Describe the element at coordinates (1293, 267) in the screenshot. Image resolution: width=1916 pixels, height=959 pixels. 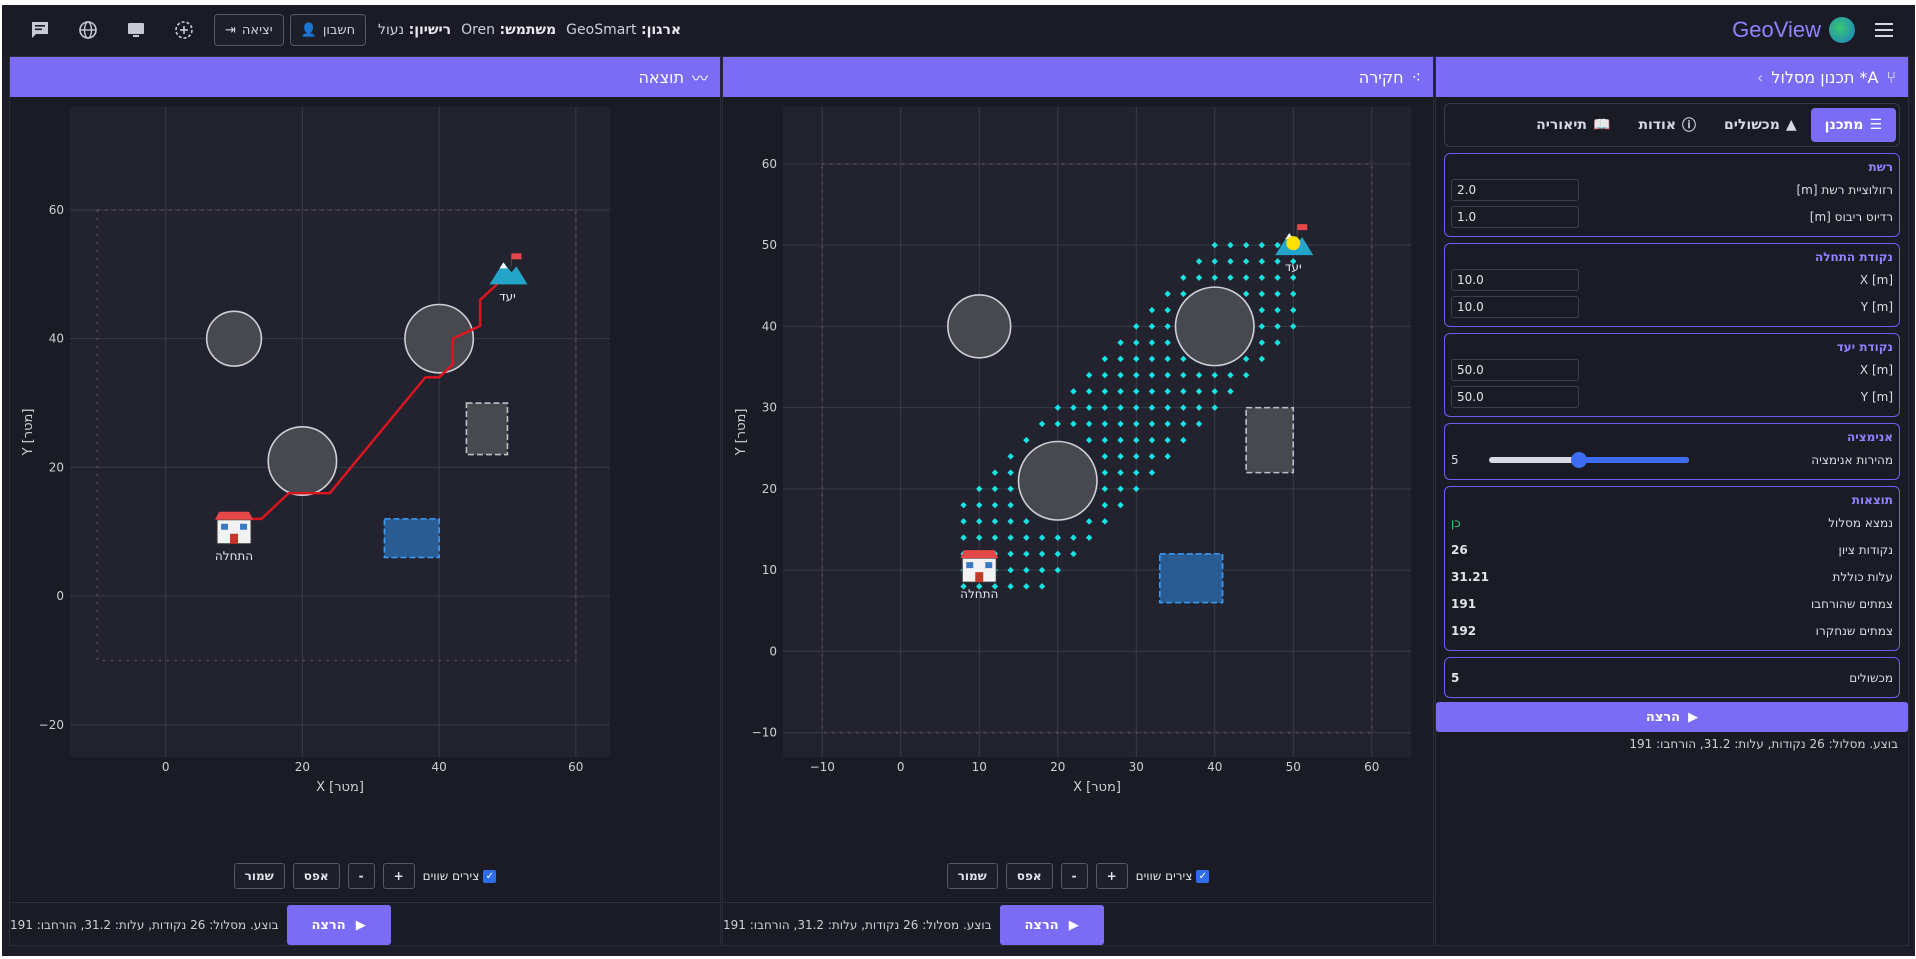
I see `goal-label: יעד` at that location.